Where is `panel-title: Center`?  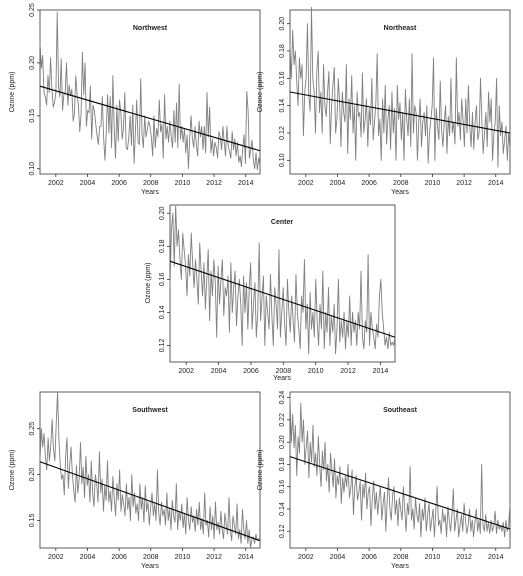 panel-title: Center is located at coordinates (282, 222).